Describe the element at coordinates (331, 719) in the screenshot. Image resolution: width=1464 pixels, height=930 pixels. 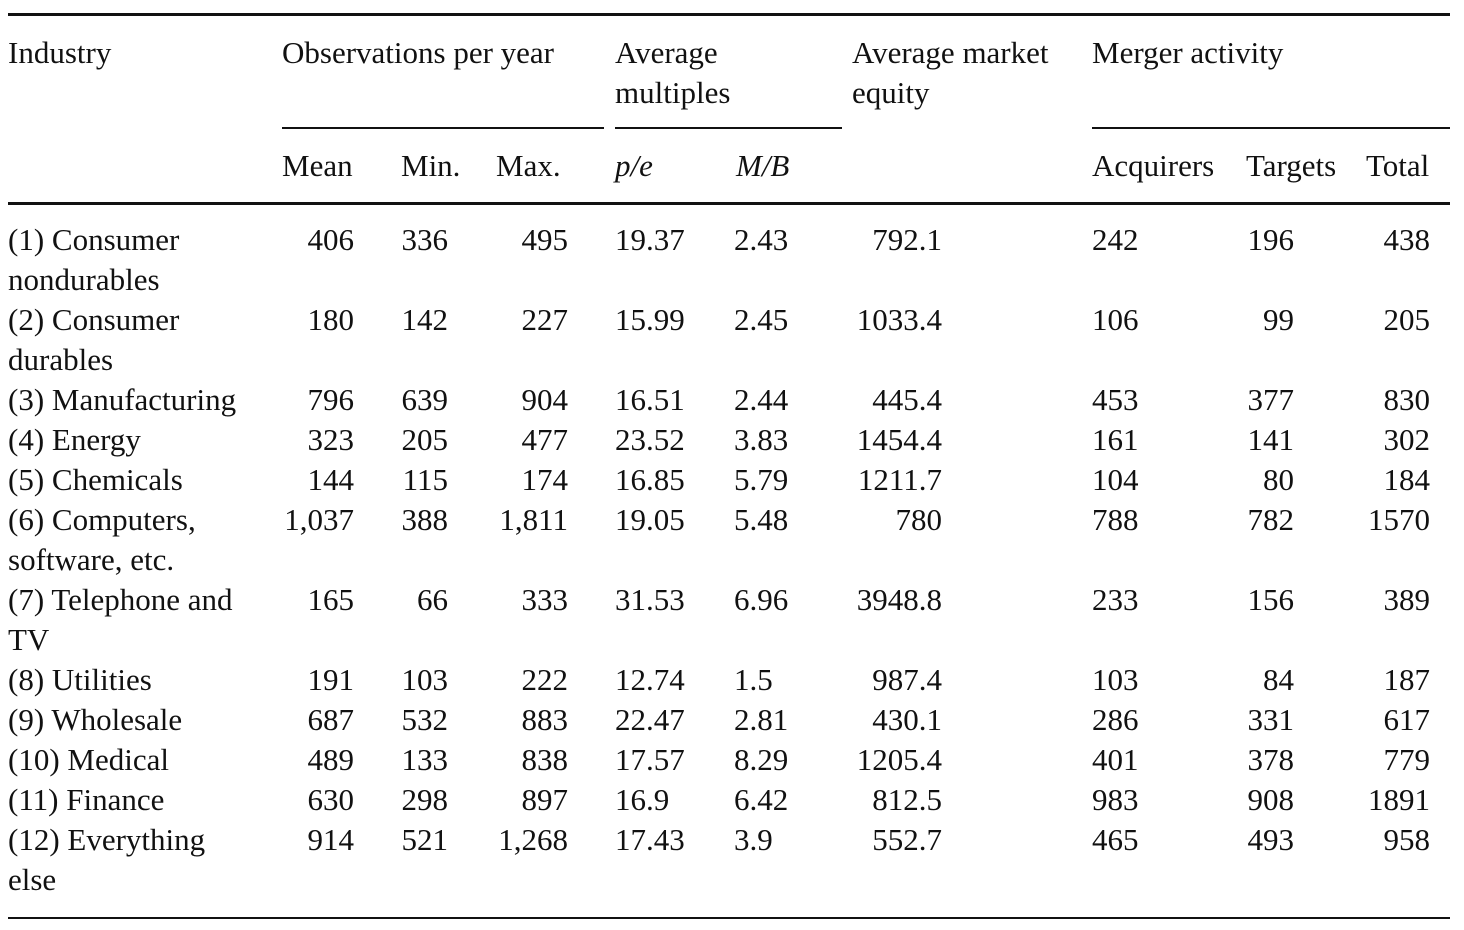
I see `cell-mean: 687` at that location.